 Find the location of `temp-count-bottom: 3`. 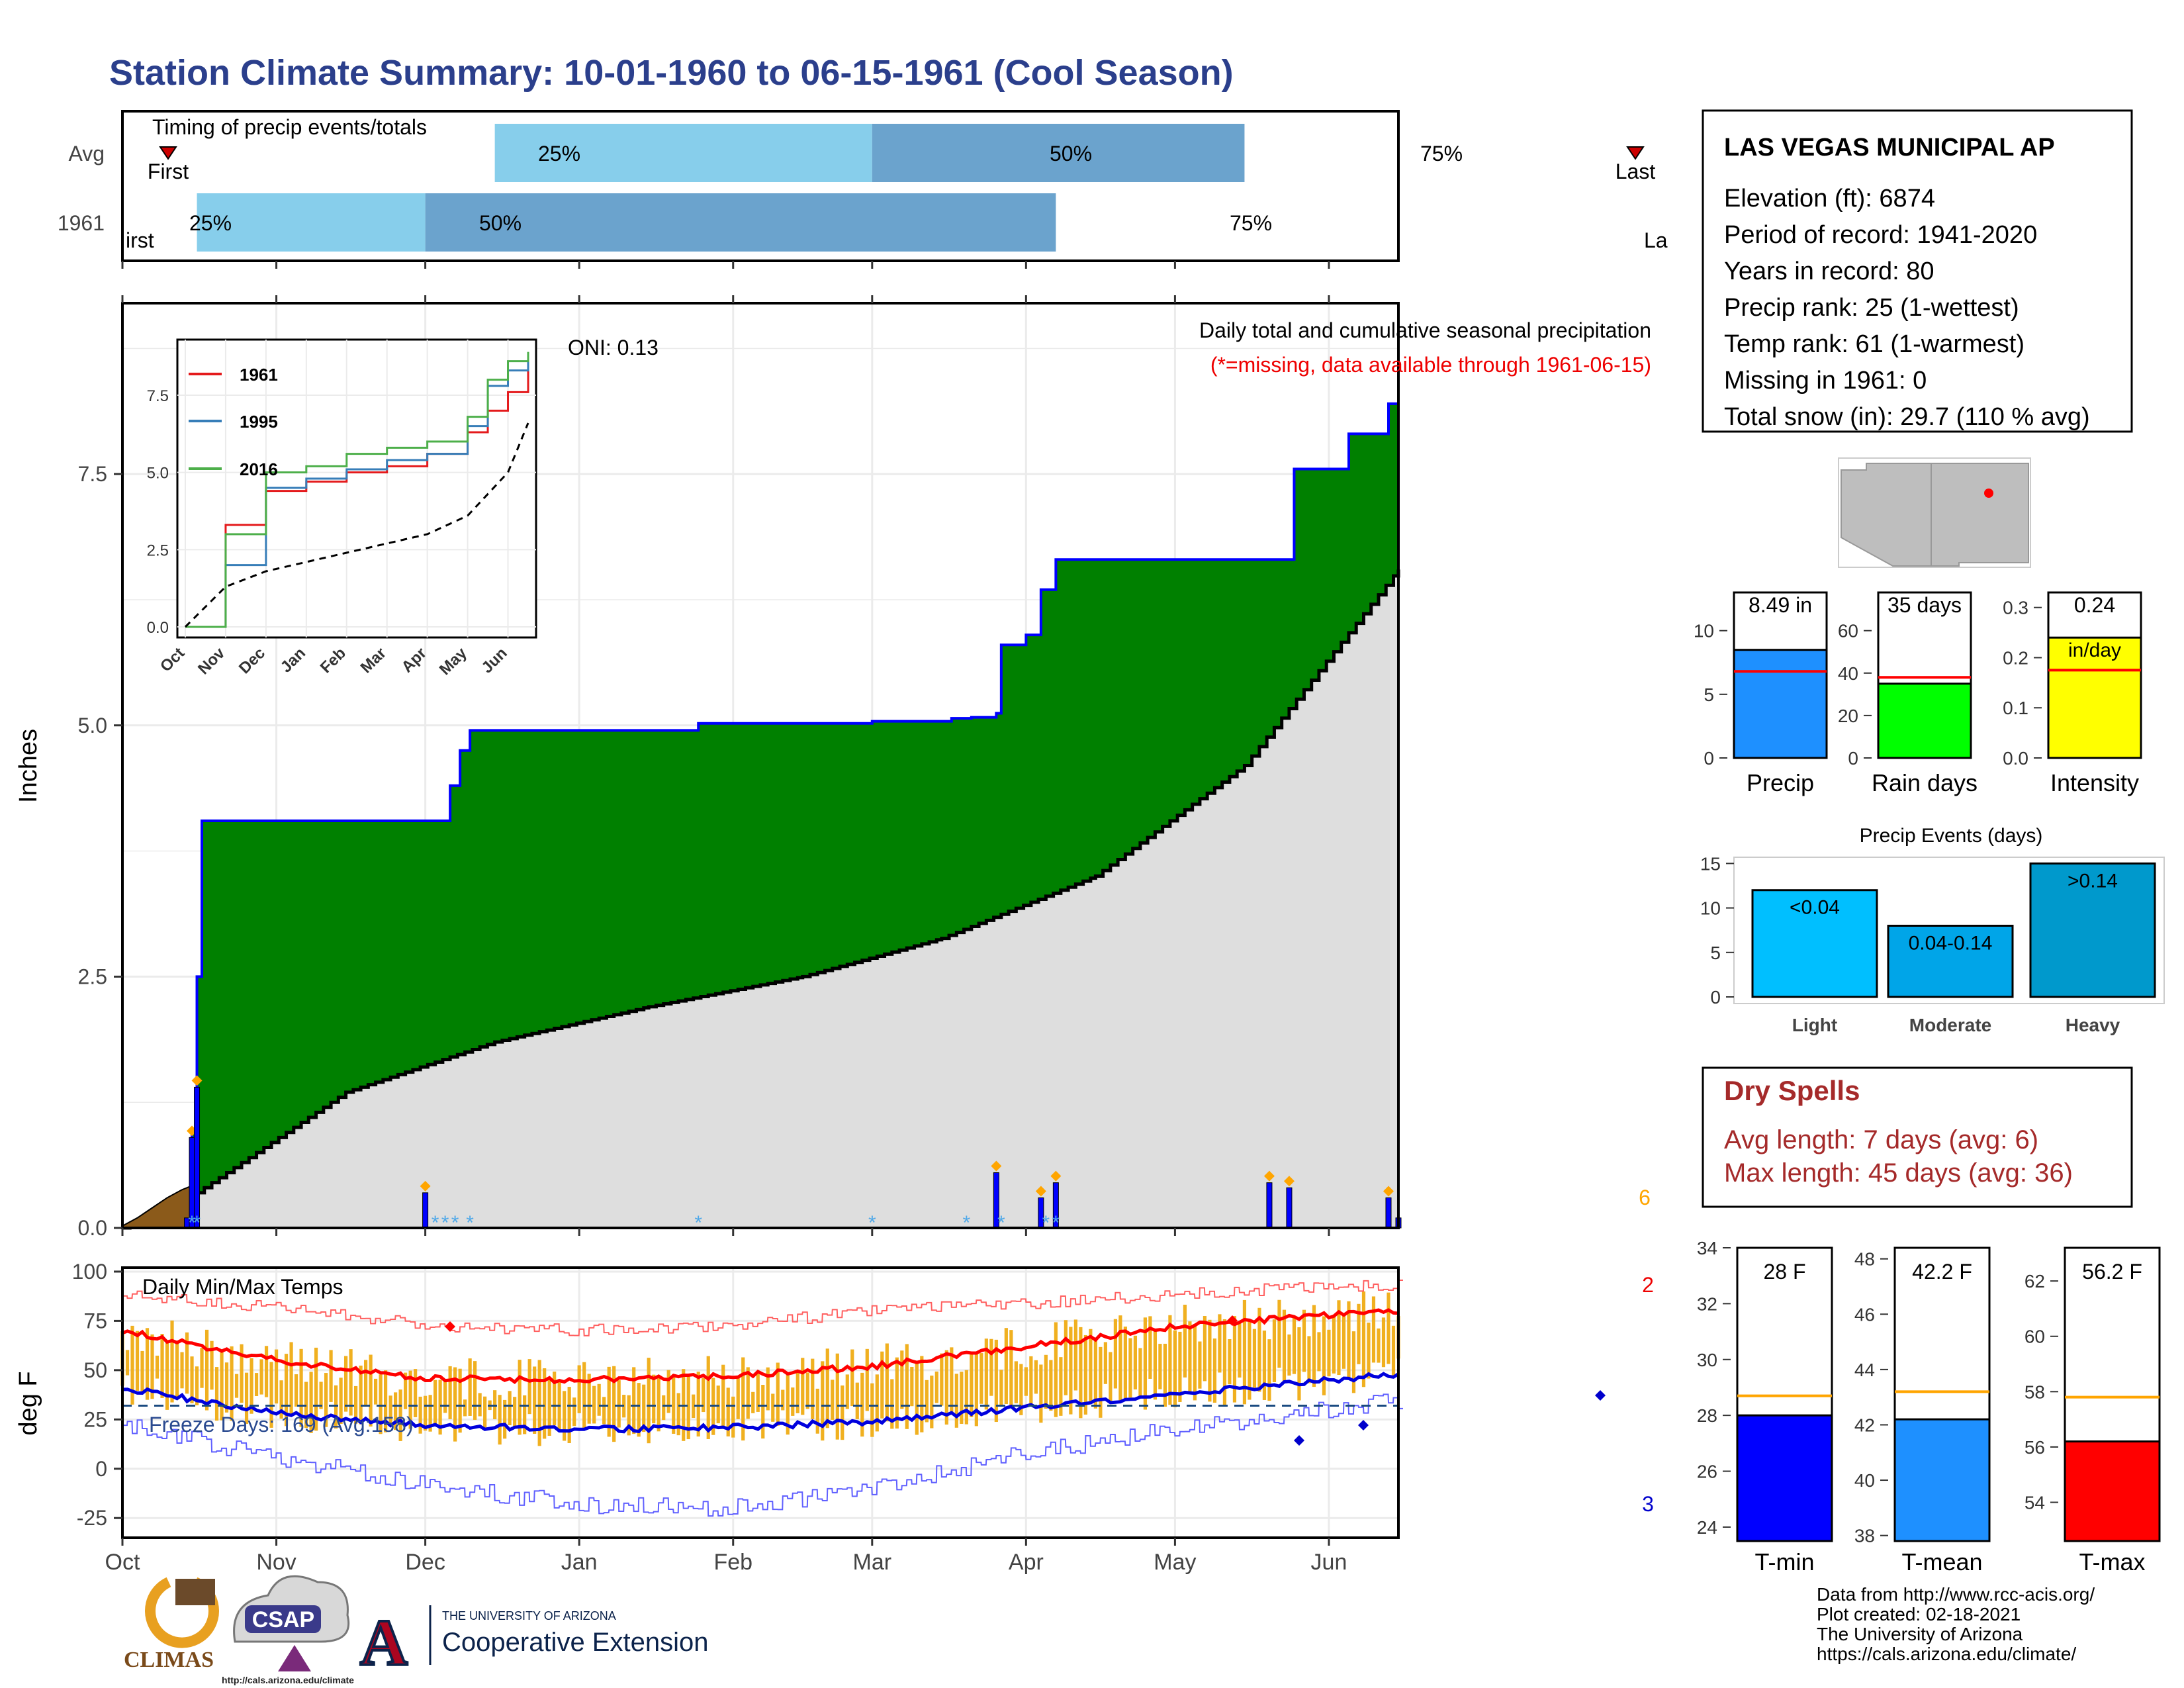

temp-count-bottom: 3 is located at coordinates (1648, 1504).